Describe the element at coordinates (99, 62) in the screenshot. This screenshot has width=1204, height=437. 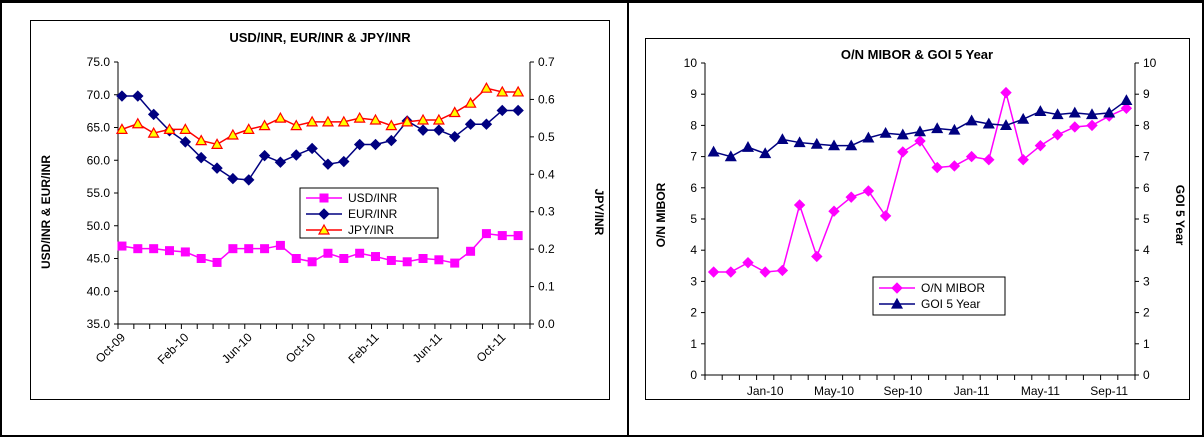
I see `y-left-tick-label: 75.0` at that location.